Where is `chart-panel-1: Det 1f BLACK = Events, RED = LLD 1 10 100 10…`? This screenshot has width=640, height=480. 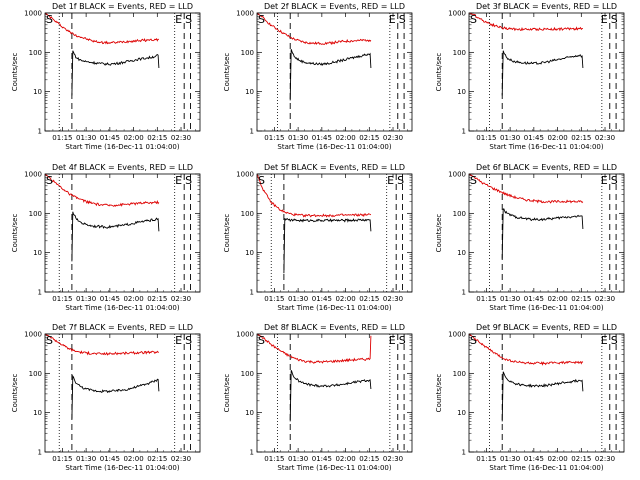
chart-panel-1: Det 1f BLACK = Events, RED = LLD 1 10 100 10… is located at coordinates (106, 76).